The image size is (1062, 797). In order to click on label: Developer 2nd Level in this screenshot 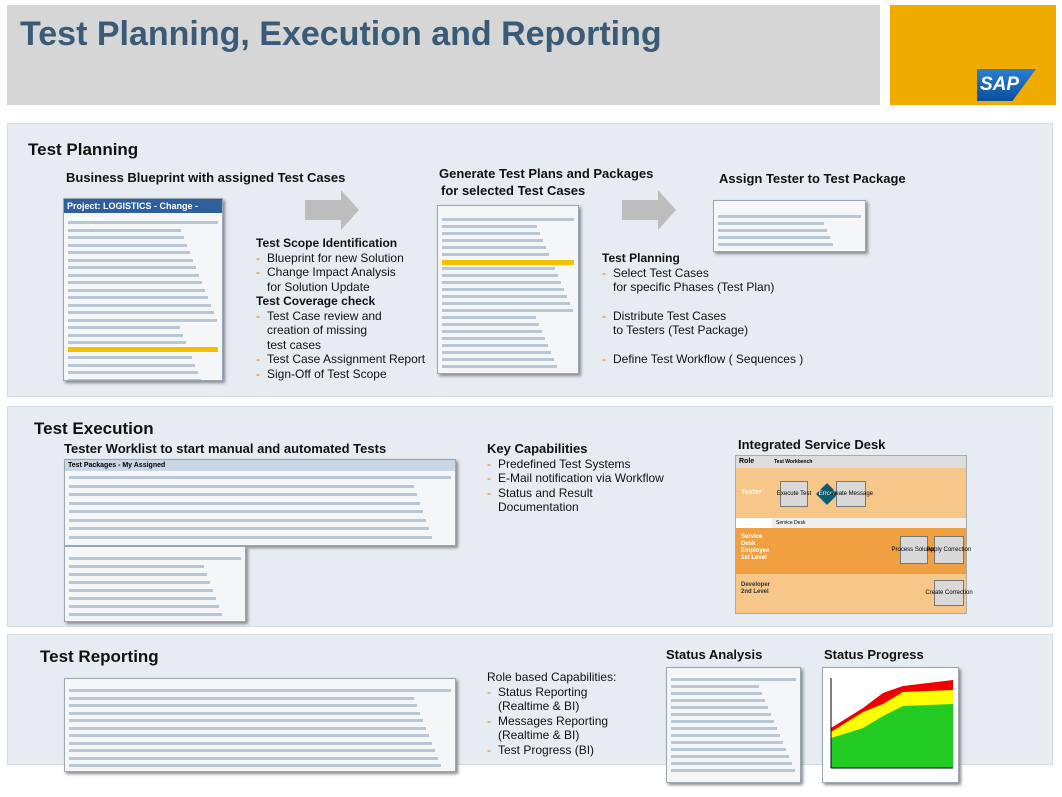, I will do `click(755, 589)`.